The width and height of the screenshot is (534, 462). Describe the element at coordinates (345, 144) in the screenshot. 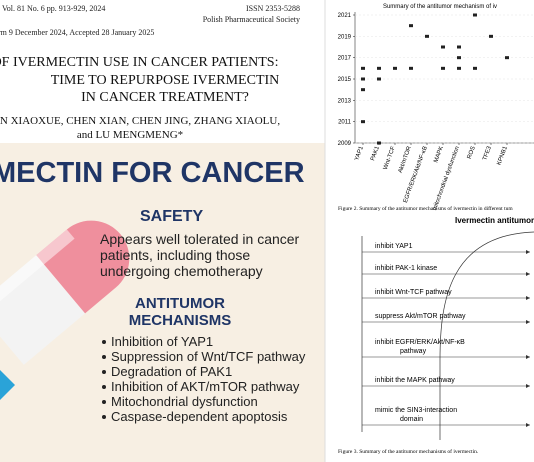

I see `y-tick-label: 2009` at that location.